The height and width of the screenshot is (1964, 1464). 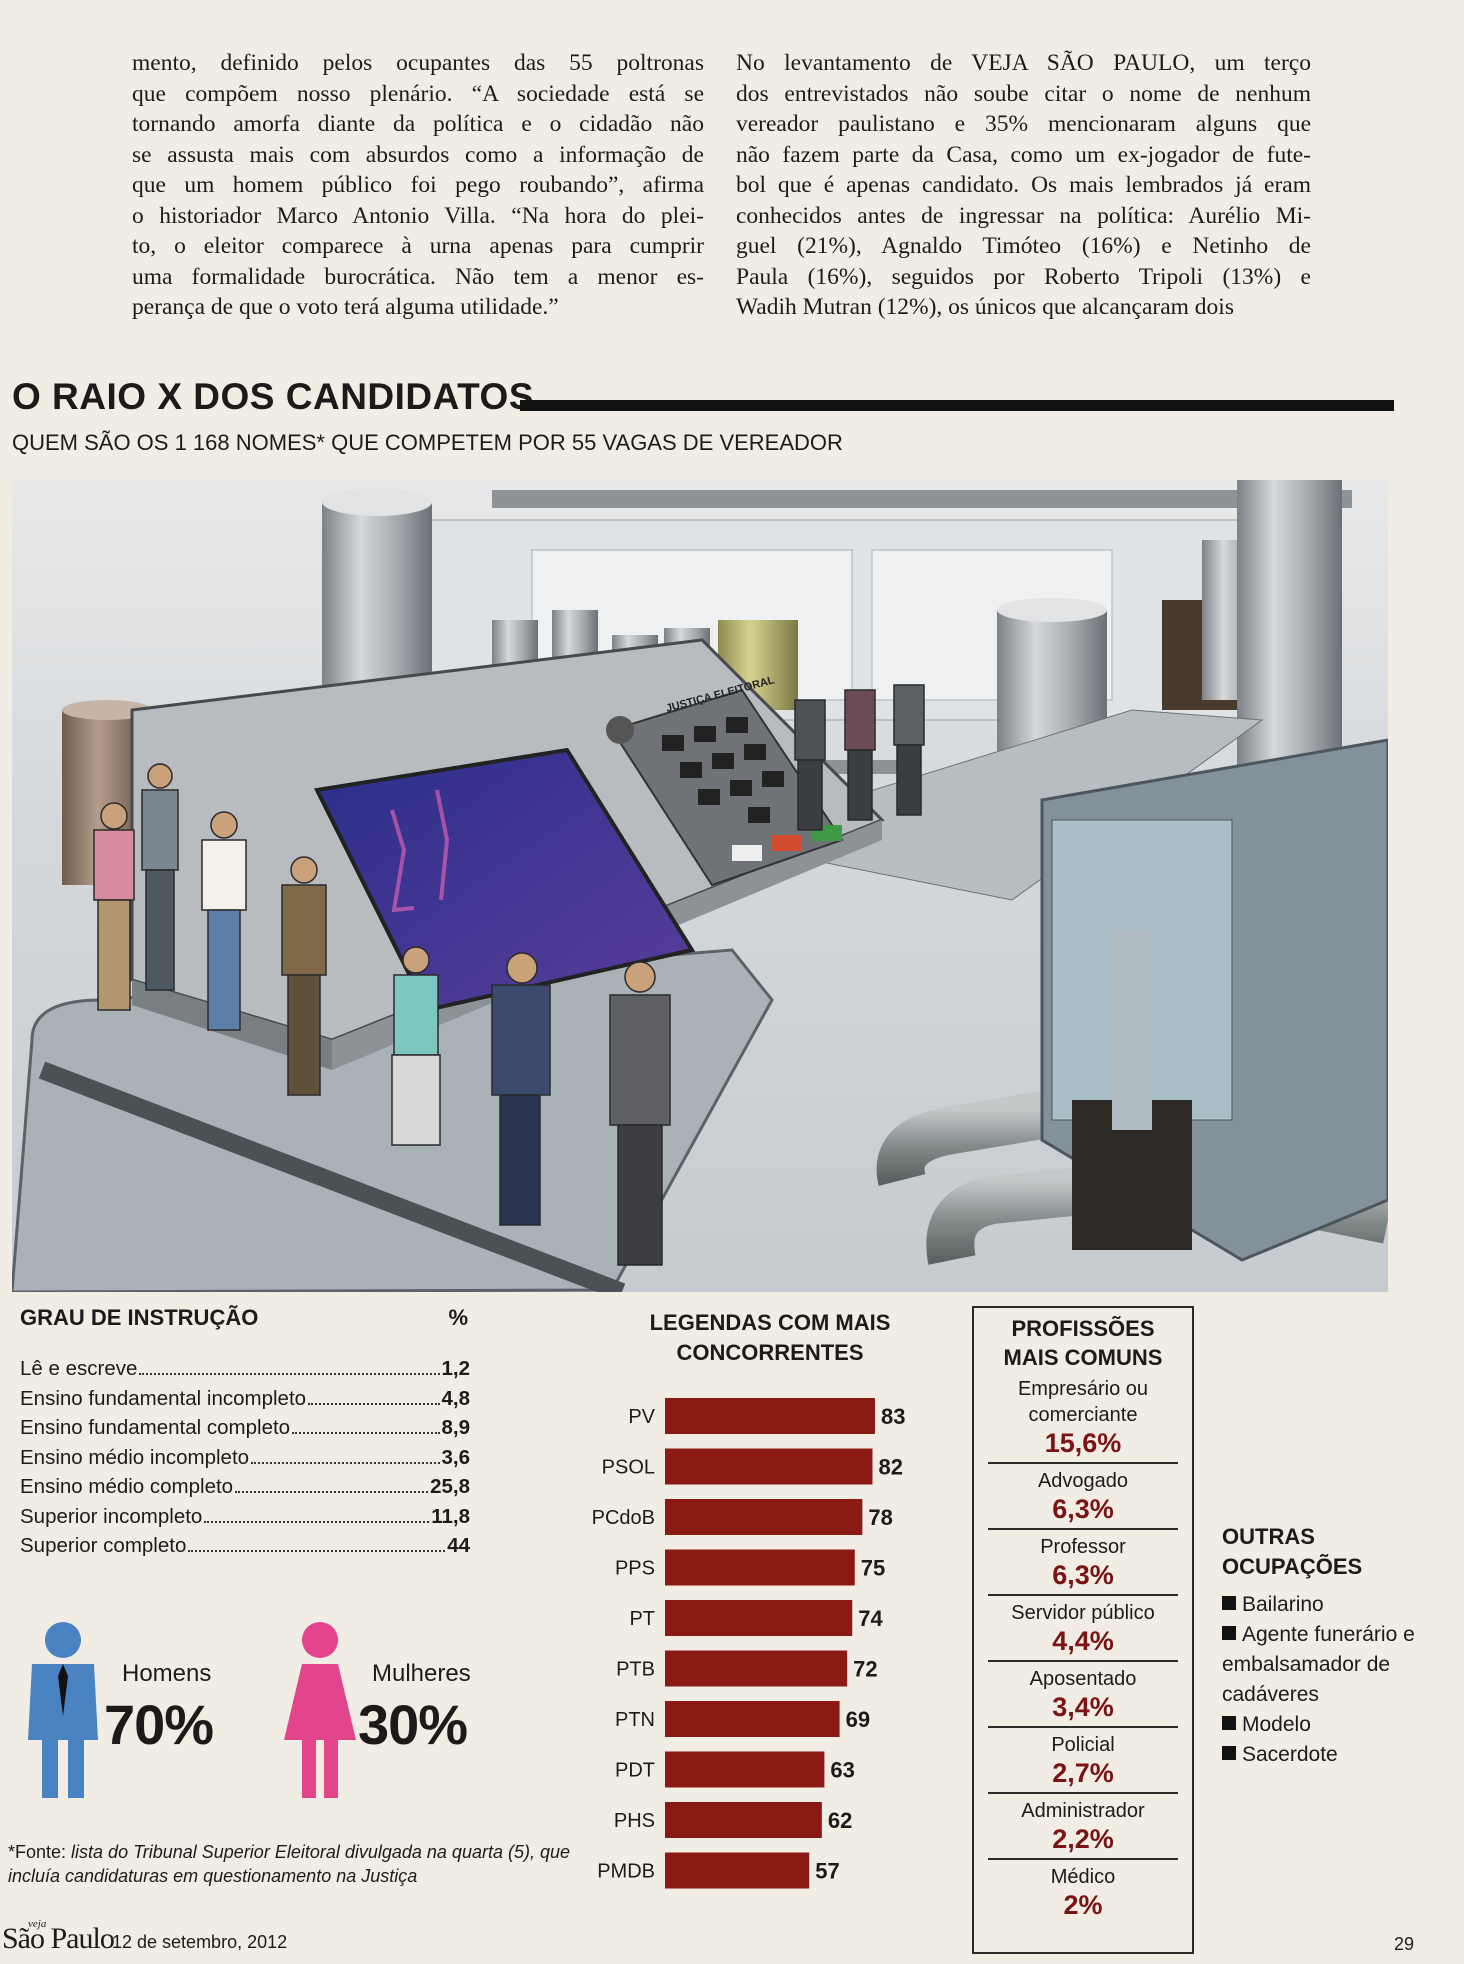 I want to click on profession-item: Advogado 6,3%, so click(x=1083, y=1497).